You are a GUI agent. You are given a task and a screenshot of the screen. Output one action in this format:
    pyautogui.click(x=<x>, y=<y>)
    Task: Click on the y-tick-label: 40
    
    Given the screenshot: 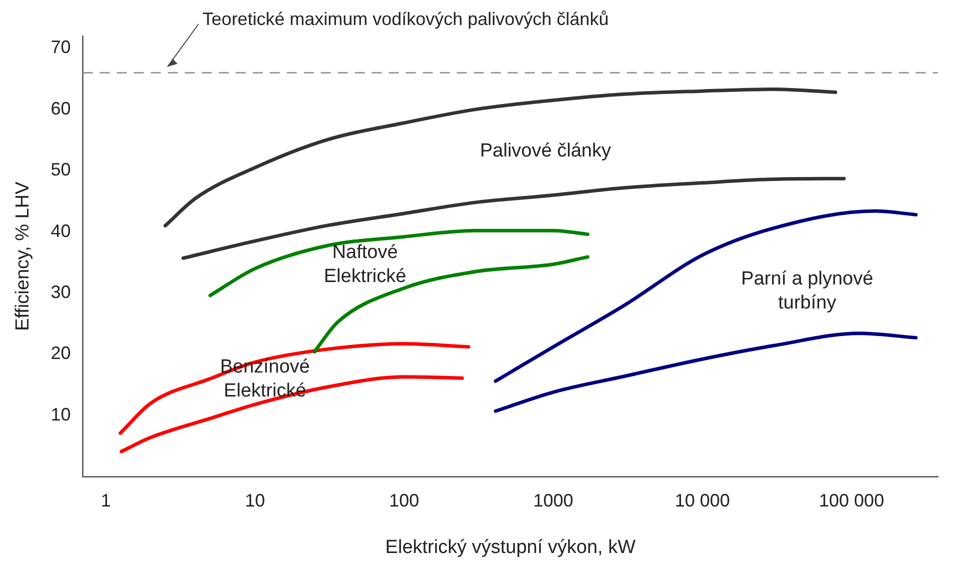 What is the action you would take?
    pyautogui.click(x=60, y=230)
    